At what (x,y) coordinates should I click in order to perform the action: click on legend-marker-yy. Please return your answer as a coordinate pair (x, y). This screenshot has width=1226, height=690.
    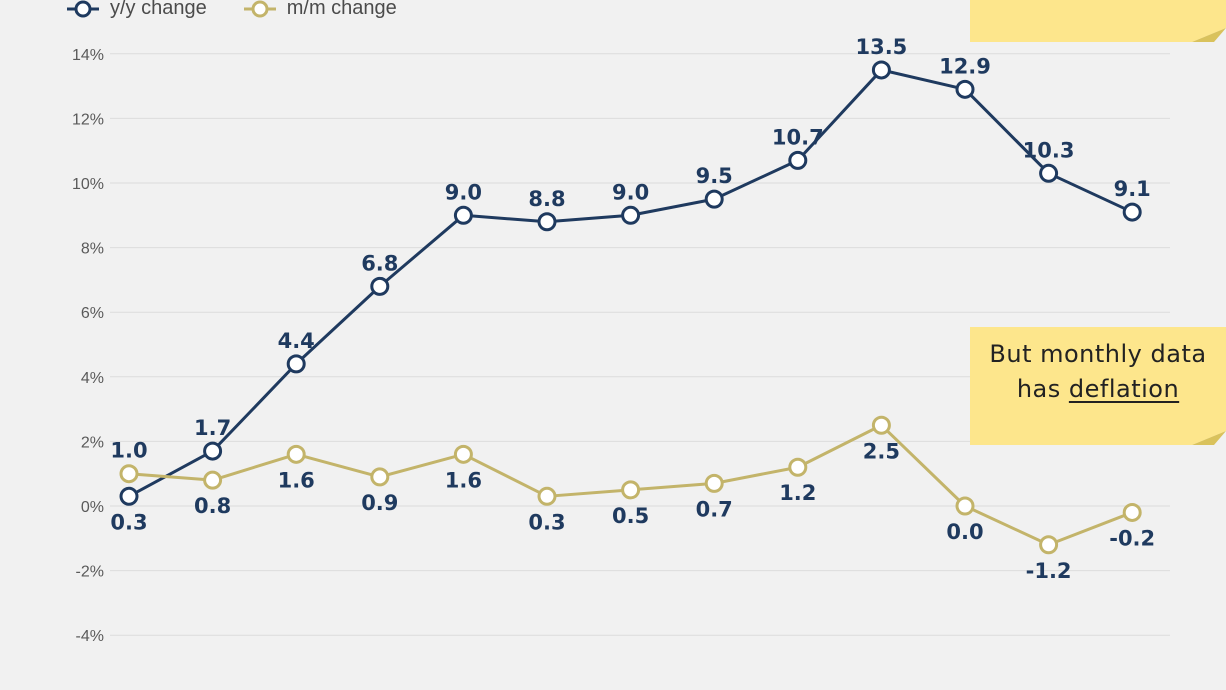
    Looking at the image, I should click on (83, 8).